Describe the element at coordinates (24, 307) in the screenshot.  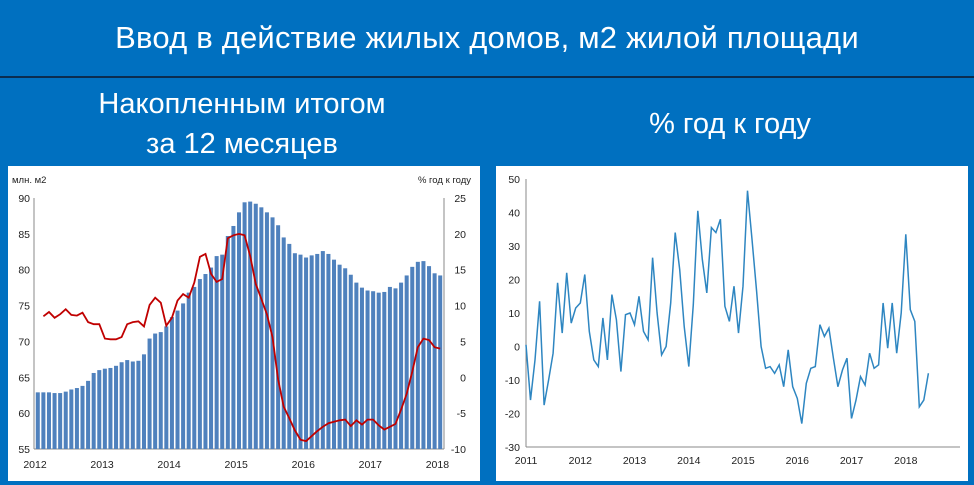
I see `y-tick-label: 75` at that location.